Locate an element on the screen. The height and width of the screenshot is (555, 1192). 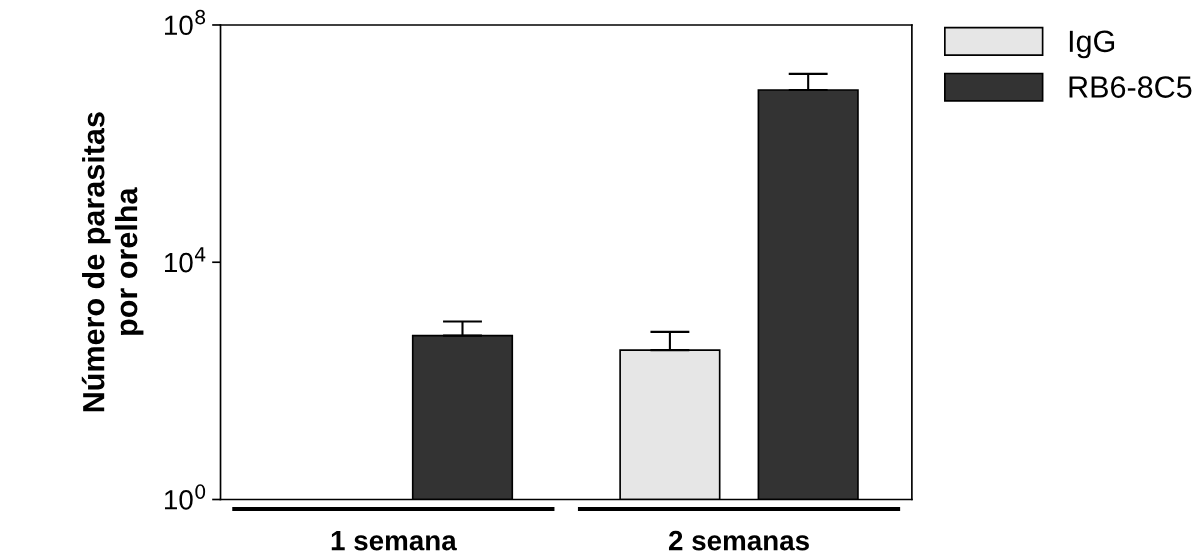
y-tick-label: 10$^{0}$ is located at coordinates (185, 497).